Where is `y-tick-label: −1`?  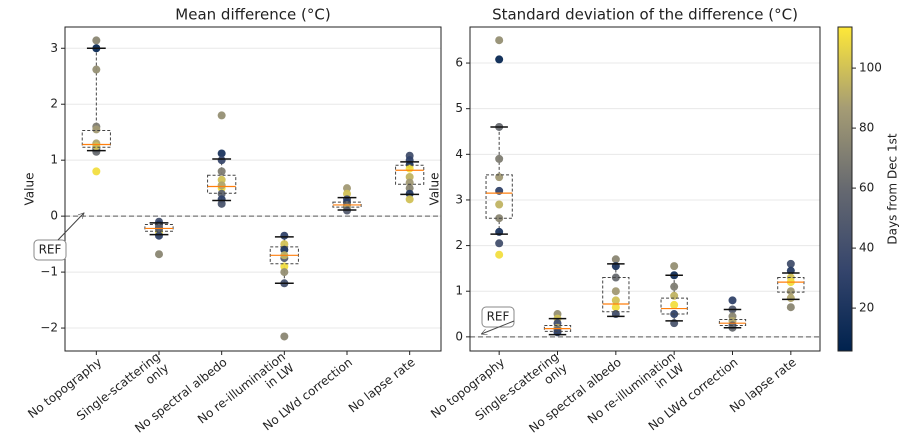 y-tick-label: −1 is located at coordinates (49, 272).